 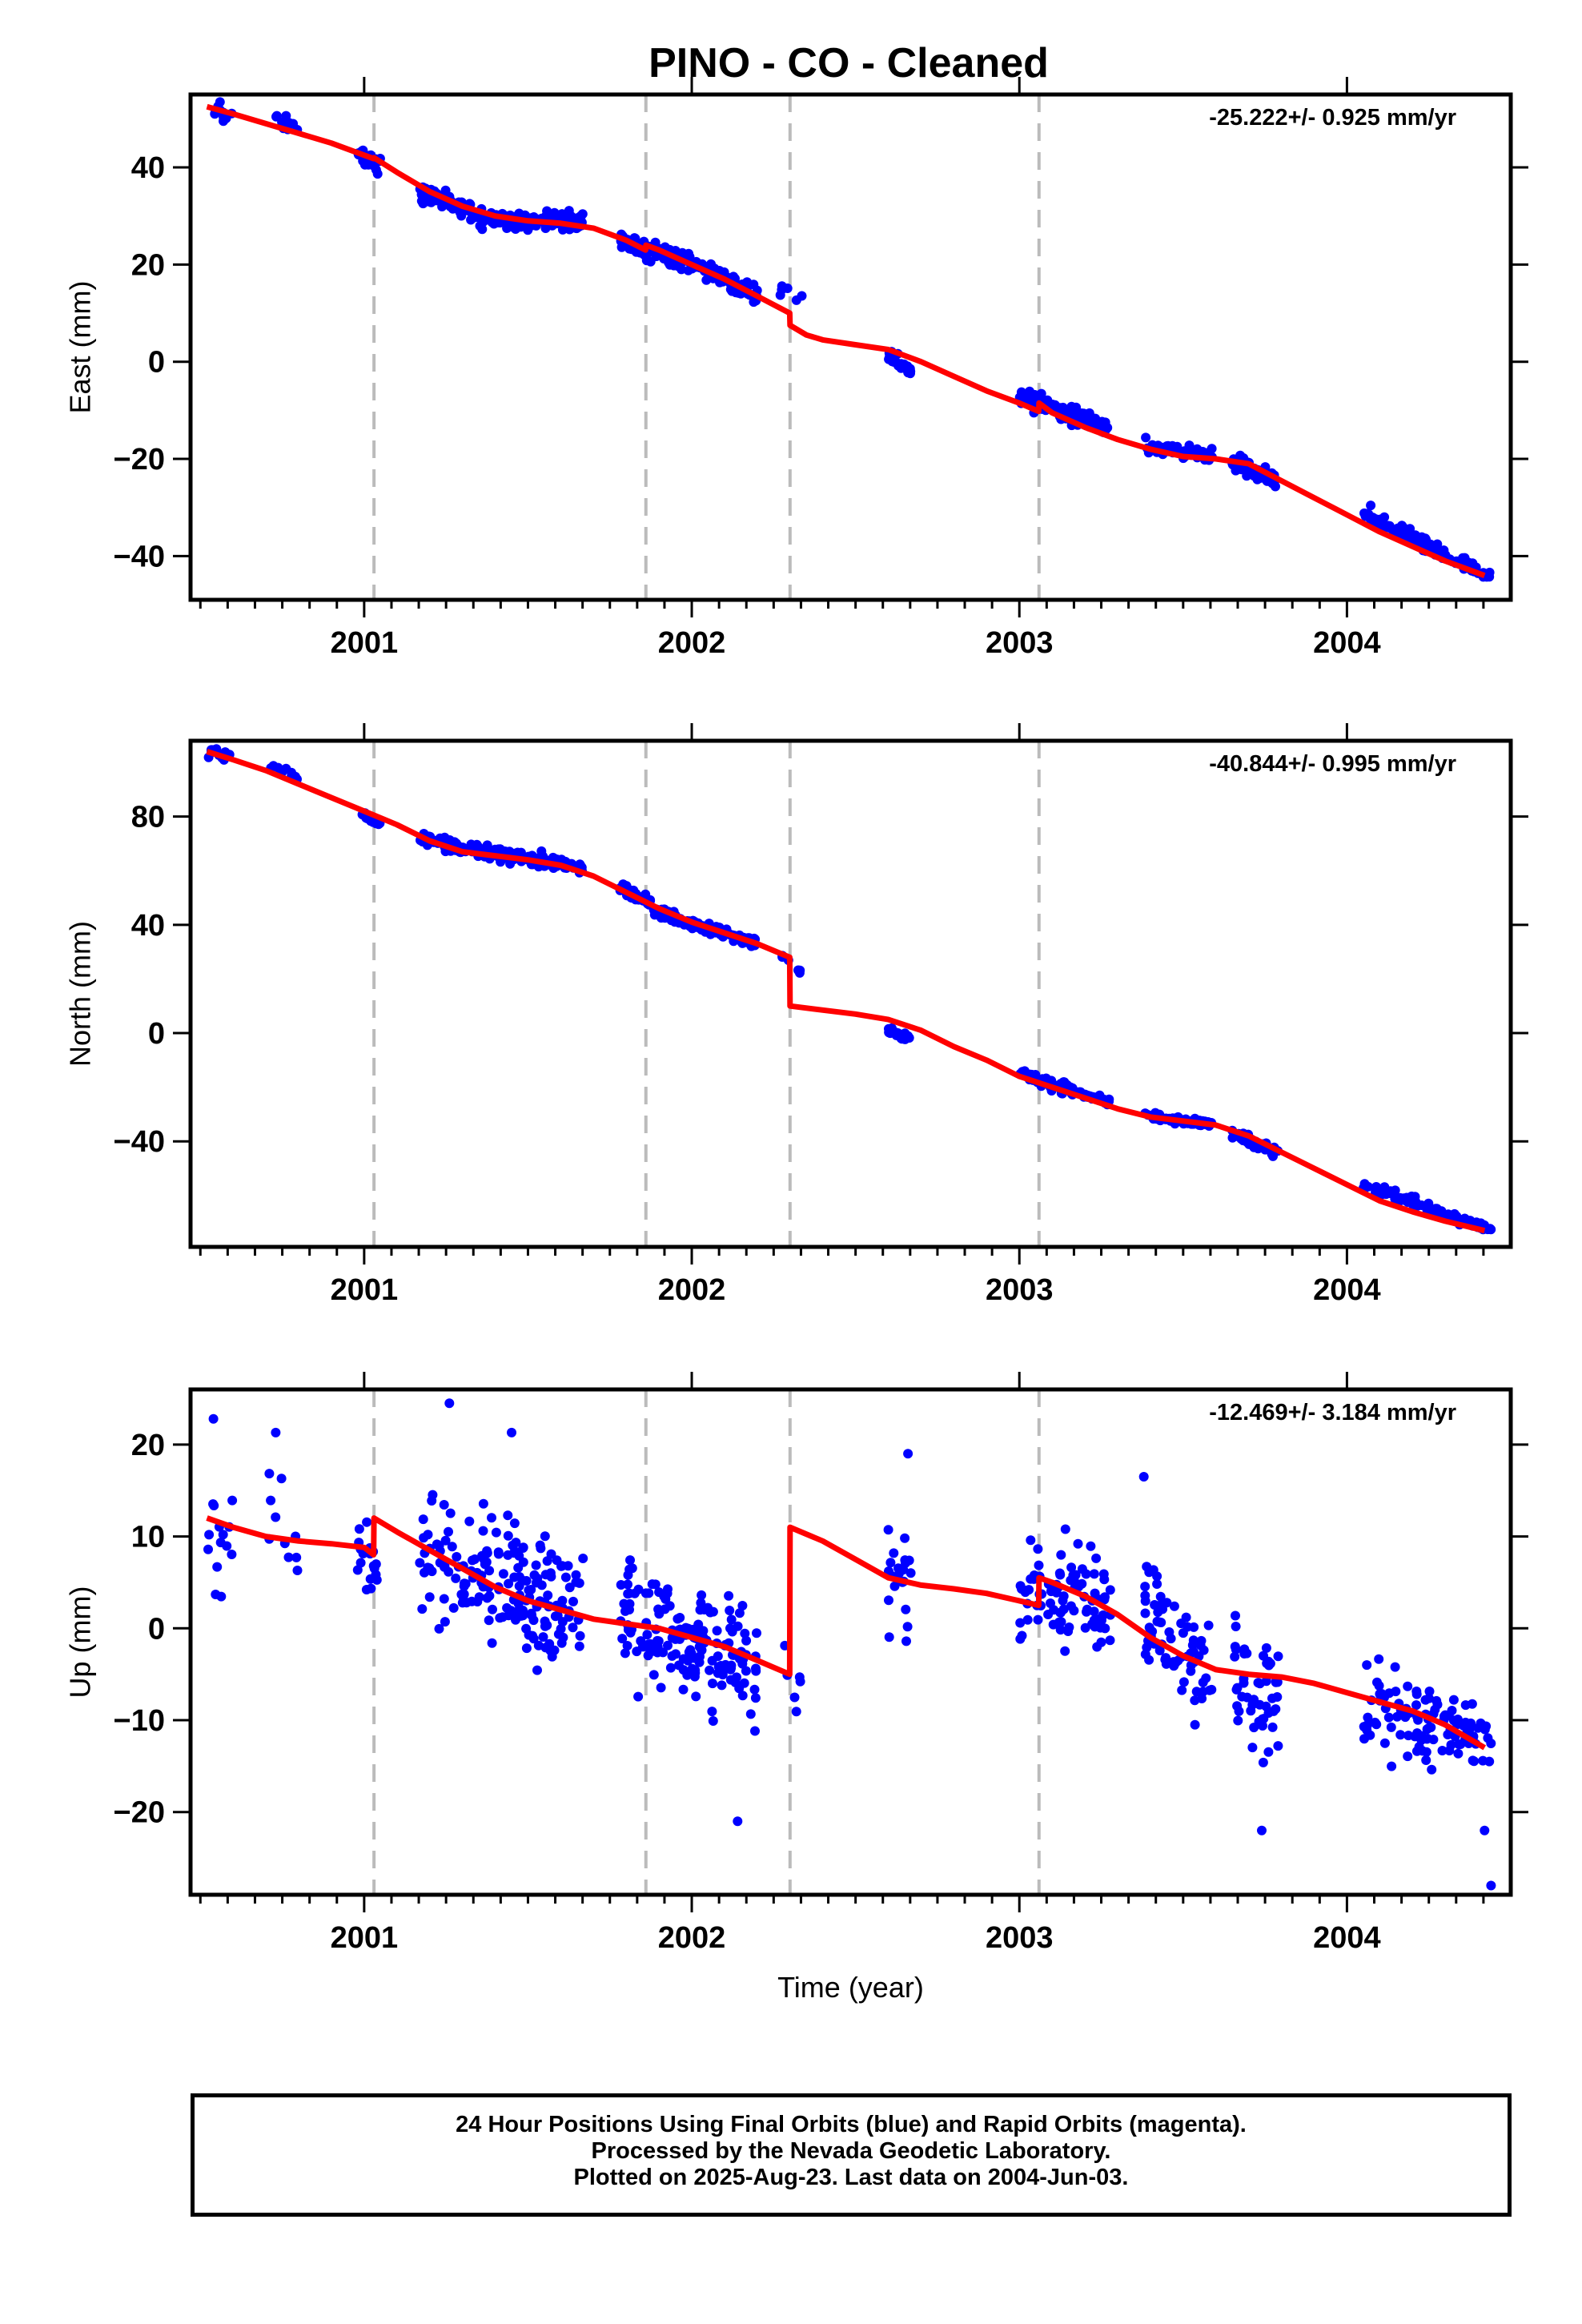 What do you see at coordinates (692, 1290) in the screenshot?
I see `north-x-tick-label: 2002` at bounding box center [692, 1290].